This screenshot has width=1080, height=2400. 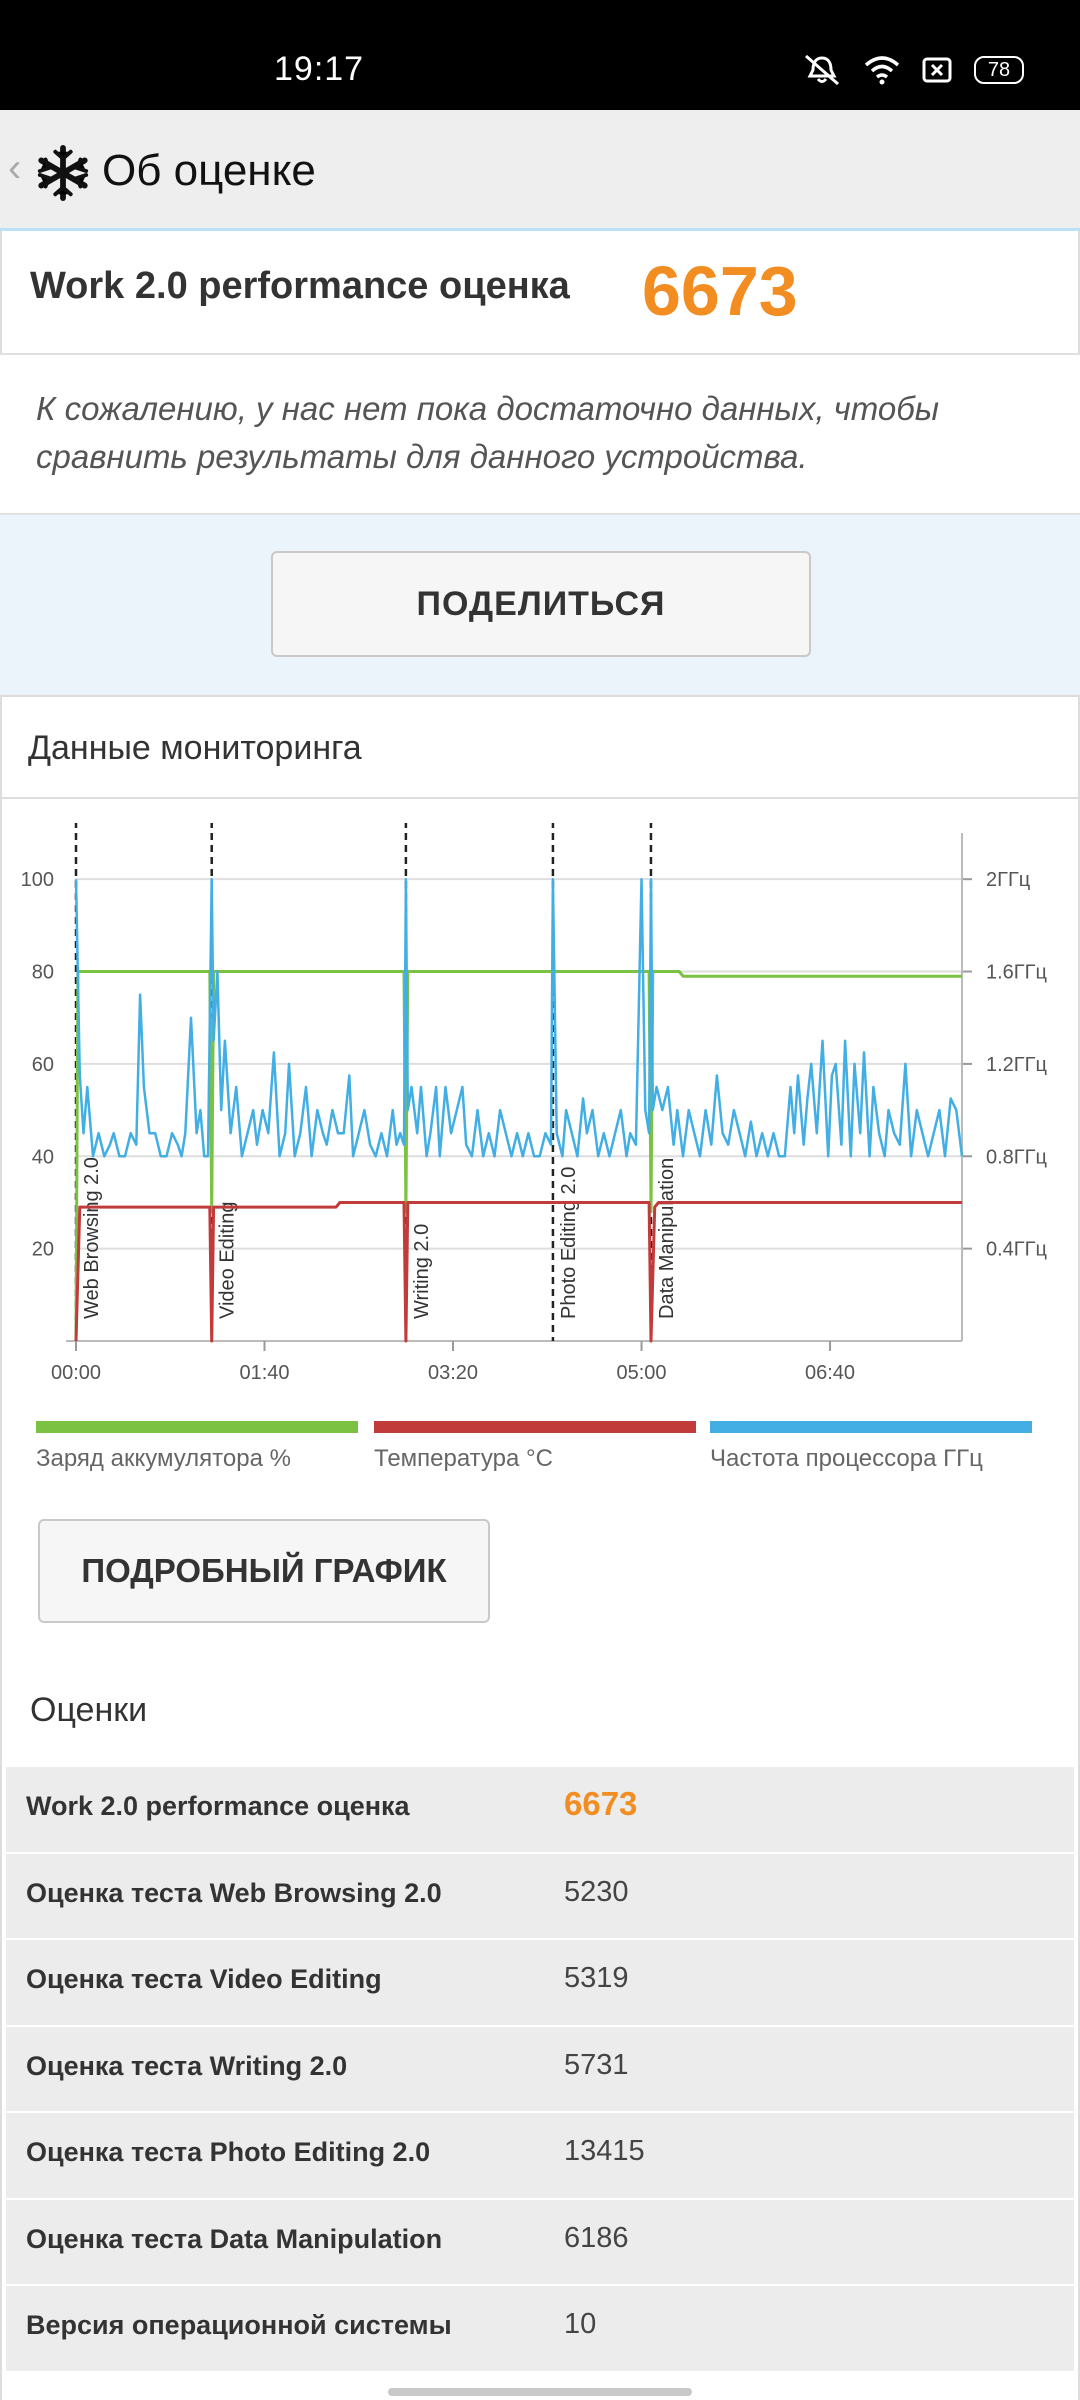 What do you see at coordinates (1016, 1157) in the screenshot?
I see `y-right-tick-label: 0.8ГГц` at bounding box center [1016, 1157].